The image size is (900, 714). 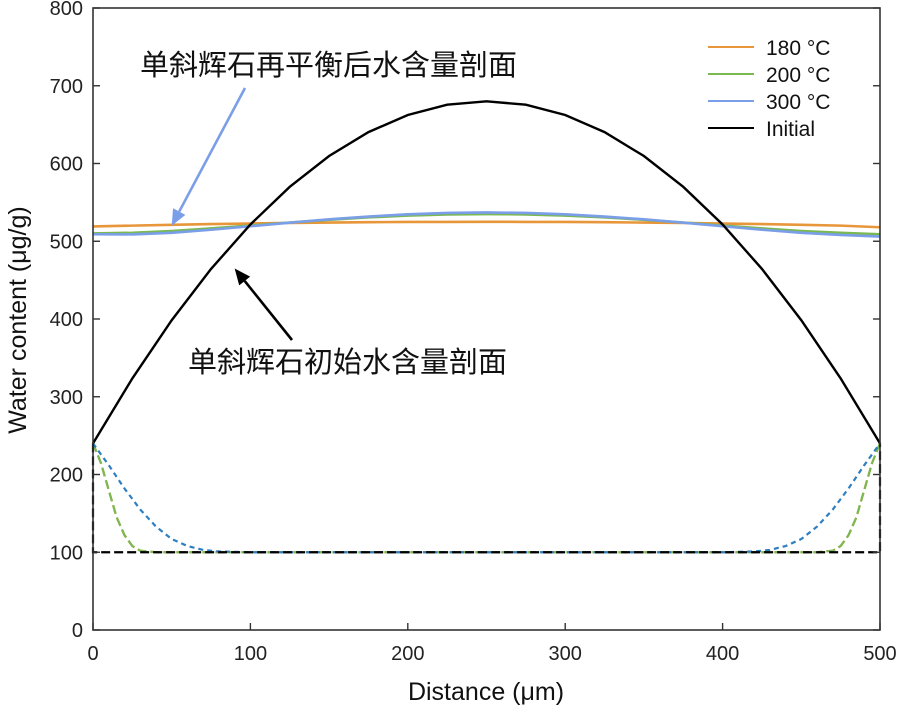 I want to click on series-line-300c, so click(x=486, y=224).